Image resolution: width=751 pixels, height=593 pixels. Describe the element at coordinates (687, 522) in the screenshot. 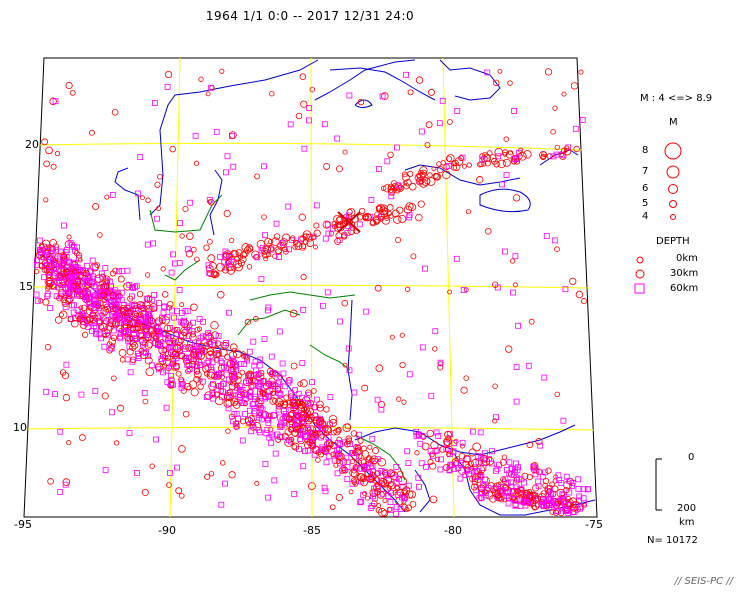

I see `depth-scale-unit: km` at that location.